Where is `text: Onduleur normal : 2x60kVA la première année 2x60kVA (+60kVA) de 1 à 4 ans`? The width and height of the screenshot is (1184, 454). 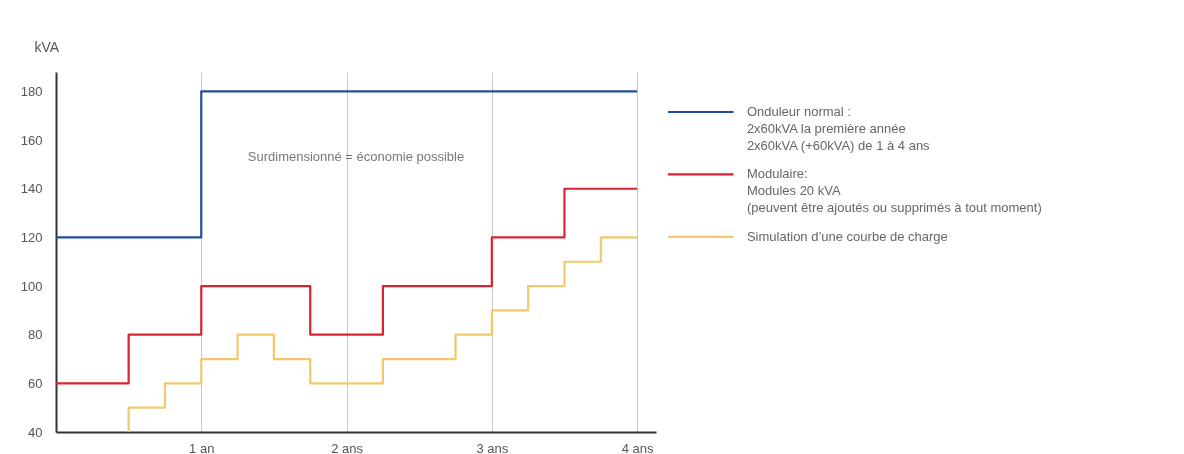 text: Onduleur normal : 2x60kVA la première année 2x60kVA (+60kVA) de 1 à 4 ans is located at coordinates (838, 128).